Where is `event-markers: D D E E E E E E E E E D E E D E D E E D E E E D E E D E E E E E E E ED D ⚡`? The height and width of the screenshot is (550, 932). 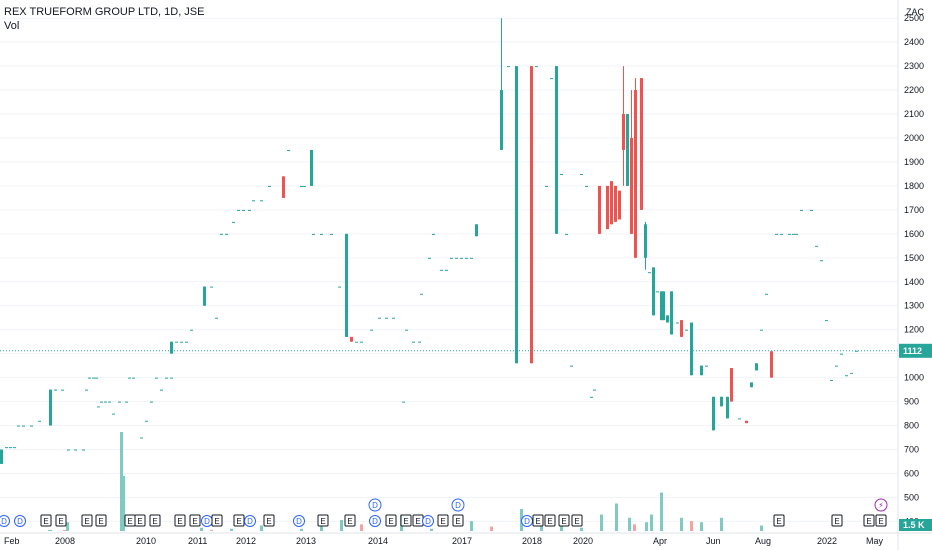 event-markers: D D E E E E E E E E E D E E D E D E E D E E E D E E D E E E E E E E ED D ⚡ is located at coordinates (444, 512).